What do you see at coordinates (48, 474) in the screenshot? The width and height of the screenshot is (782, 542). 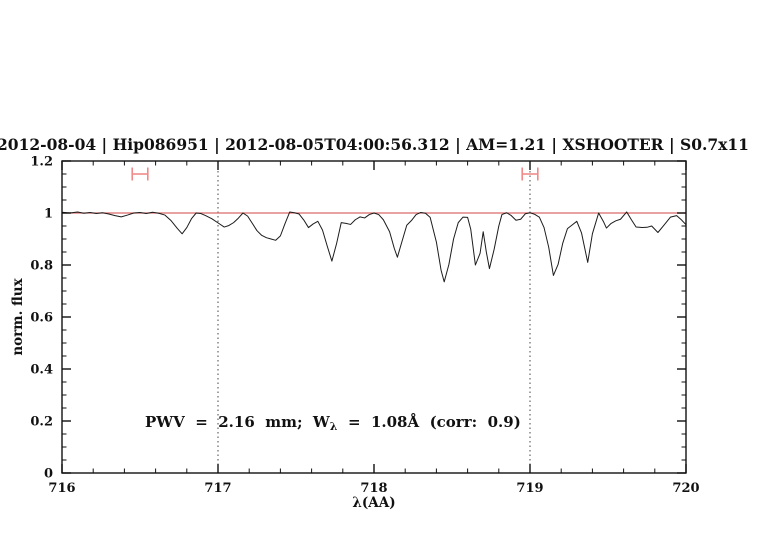 I see `y-tick-label: 0` at bounding box center [48, 474].